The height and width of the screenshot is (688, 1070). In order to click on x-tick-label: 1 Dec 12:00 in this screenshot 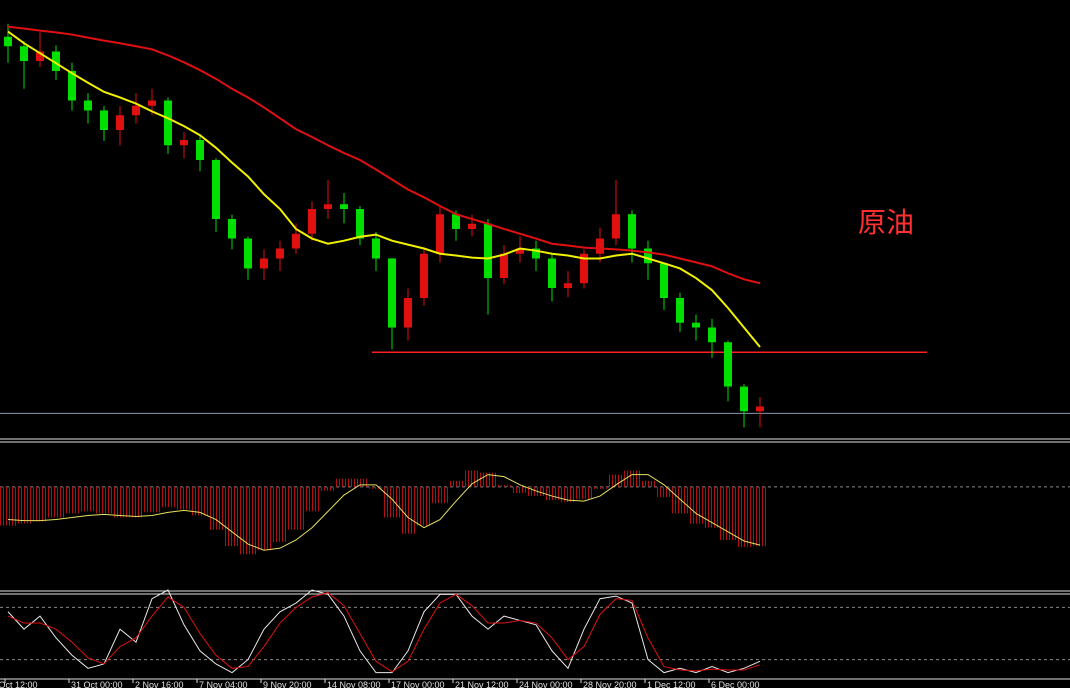, I will do `click(671, 684)`.